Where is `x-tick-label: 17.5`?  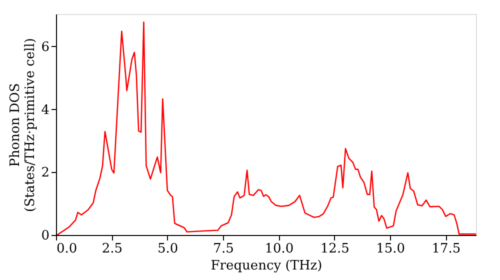
x-tick-label: 17.5 is located at coordinates (446, 249).